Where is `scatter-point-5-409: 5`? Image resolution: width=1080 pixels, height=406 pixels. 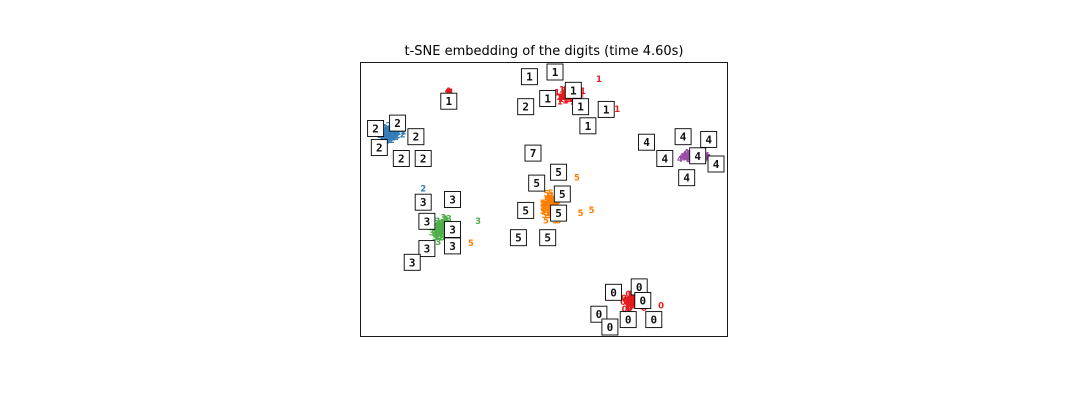
scatter-point-5-409: 5 is located at coordinates (546, 222).